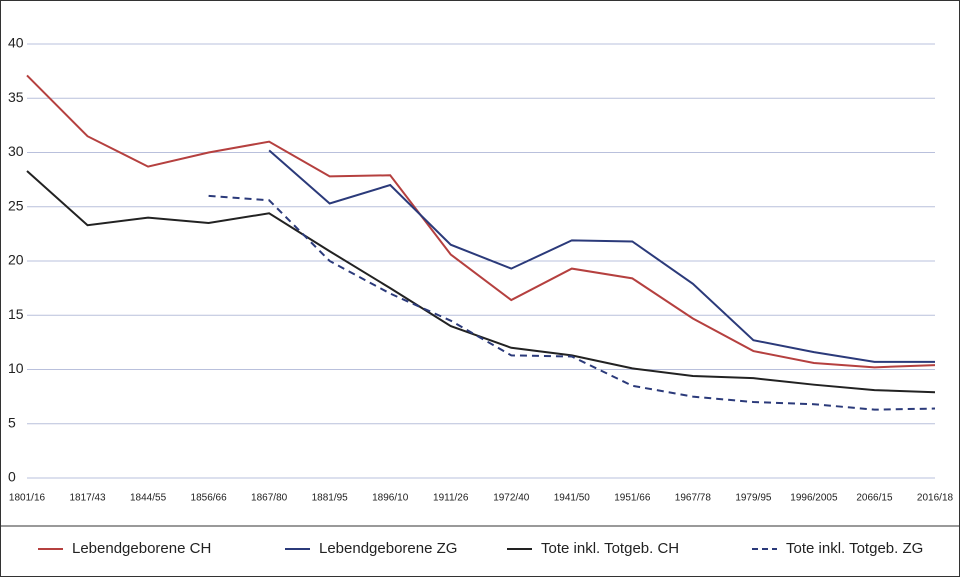 The height and width of the screenshot is (577, 960). Describe the element at coordinates (935, 498) in the screenshot. I see `x-tick-label: 2016/18` at that location.